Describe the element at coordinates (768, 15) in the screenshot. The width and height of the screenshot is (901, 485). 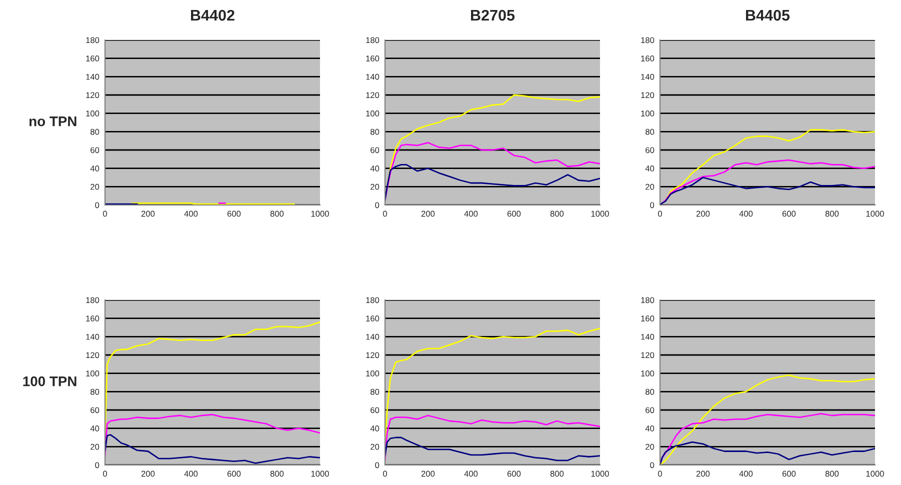
I see `chart-title: B4405` at that location.